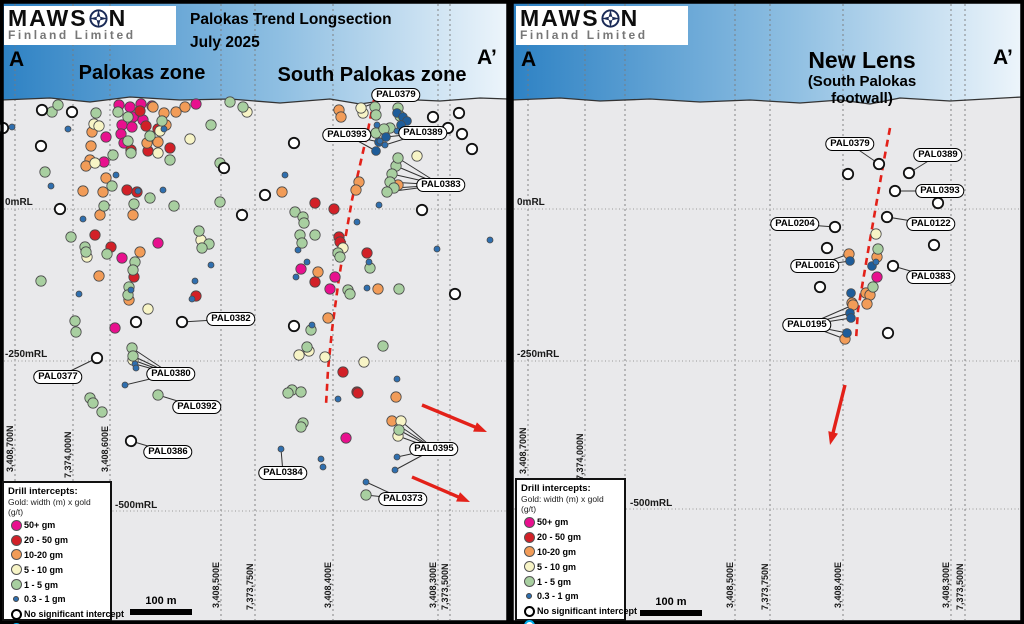  I want to click on legend-item: 50+ gm, so click(570, 522).